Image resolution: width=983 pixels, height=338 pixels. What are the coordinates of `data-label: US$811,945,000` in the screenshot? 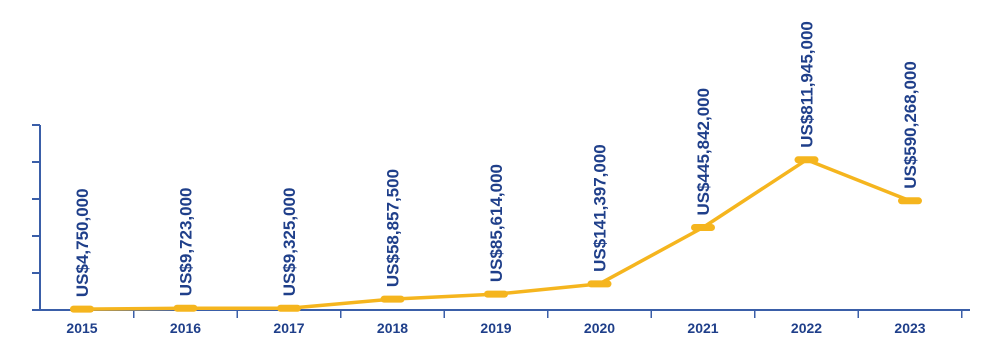 It's located at (807, 84).